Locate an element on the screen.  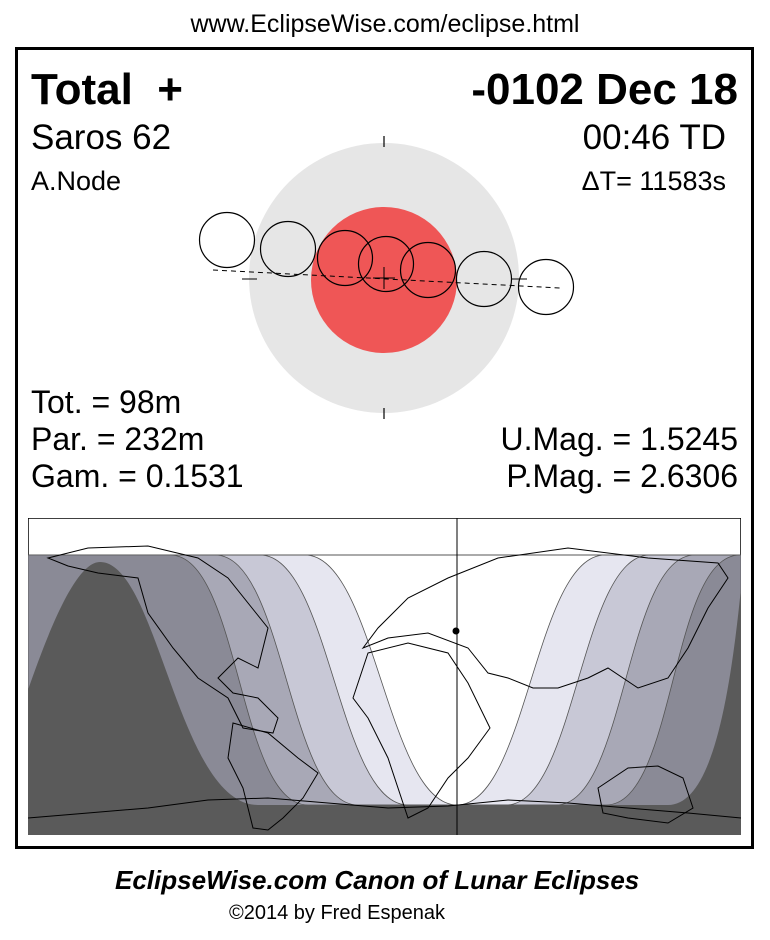
coastline-antarctica is located at coordinates (384, 808).